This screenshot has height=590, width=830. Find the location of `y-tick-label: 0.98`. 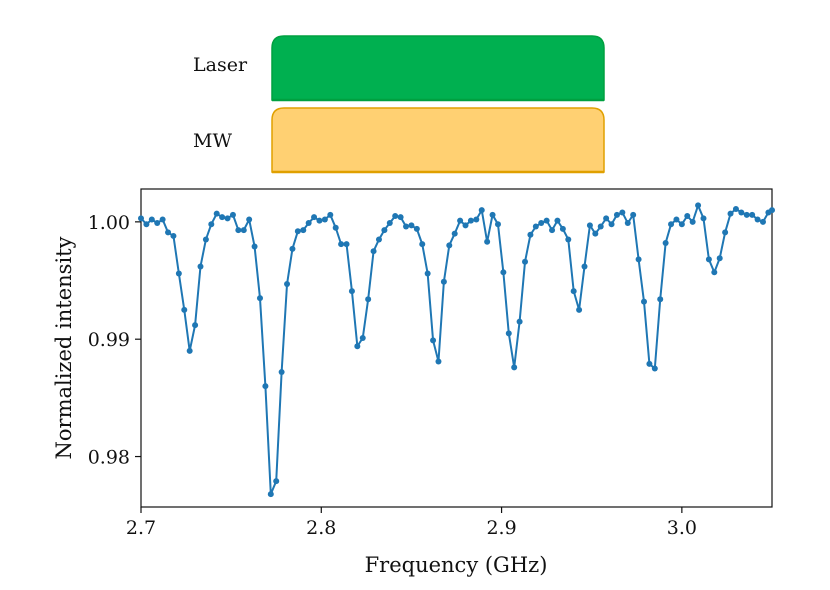

y-tick-label: 0.98 is located at coordinates (109, 458).